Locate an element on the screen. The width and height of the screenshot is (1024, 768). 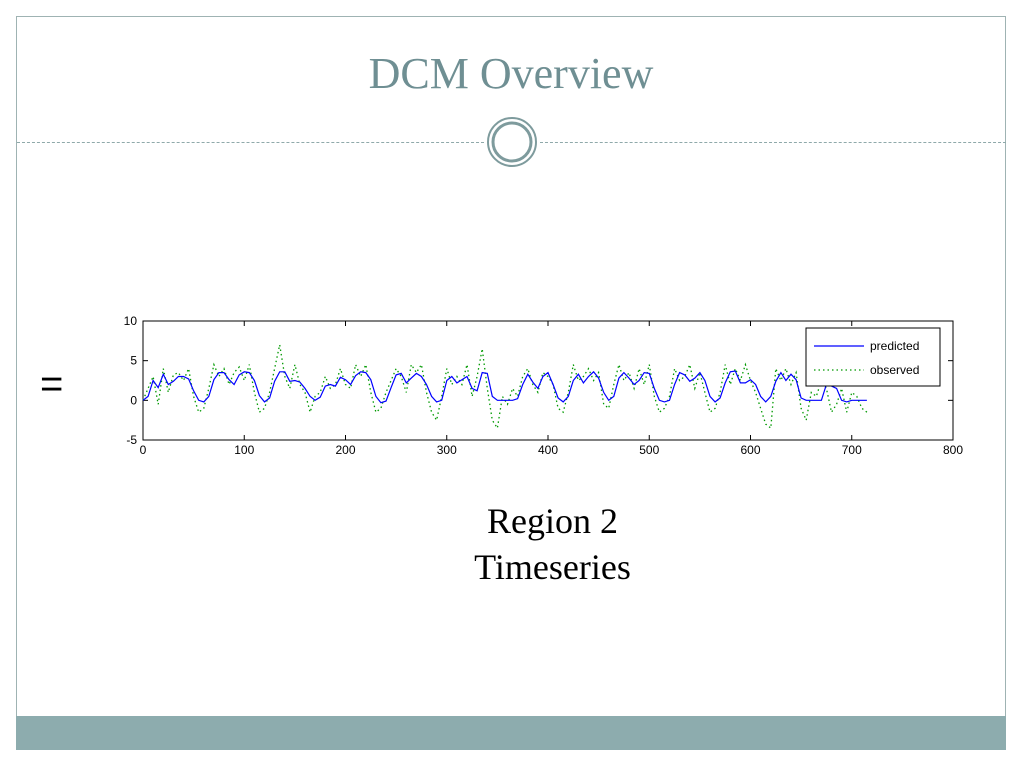
circle-ornament-icon is located at coordinates (512, 142).